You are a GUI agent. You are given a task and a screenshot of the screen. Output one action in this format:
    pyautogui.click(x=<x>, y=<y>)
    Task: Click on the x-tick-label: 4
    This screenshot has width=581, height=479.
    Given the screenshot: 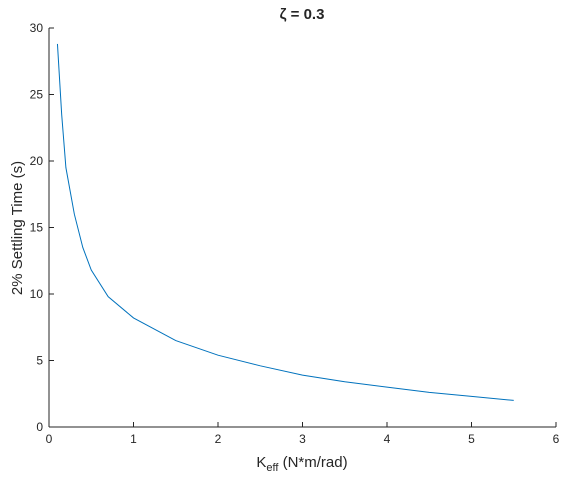 What is the action you would take?
    pyautogui.click(x=387, y=439)
    